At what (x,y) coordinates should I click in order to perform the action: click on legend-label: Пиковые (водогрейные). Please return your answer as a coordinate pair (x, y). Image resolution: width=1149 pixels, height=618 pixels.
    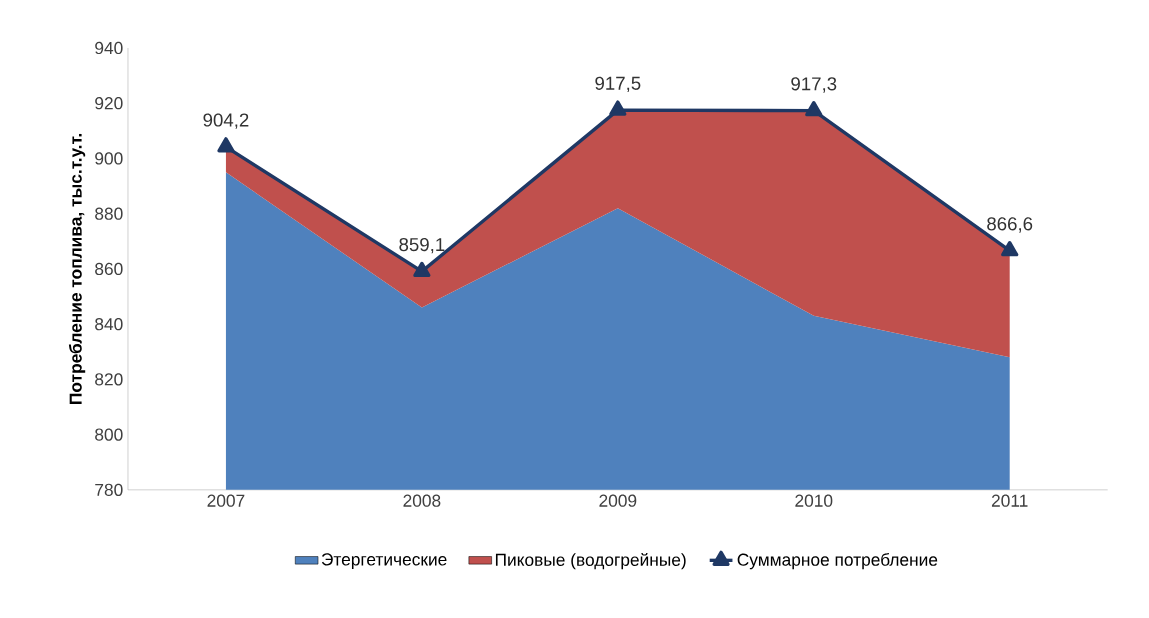
    Looking at the image, I should click on (590, 561).